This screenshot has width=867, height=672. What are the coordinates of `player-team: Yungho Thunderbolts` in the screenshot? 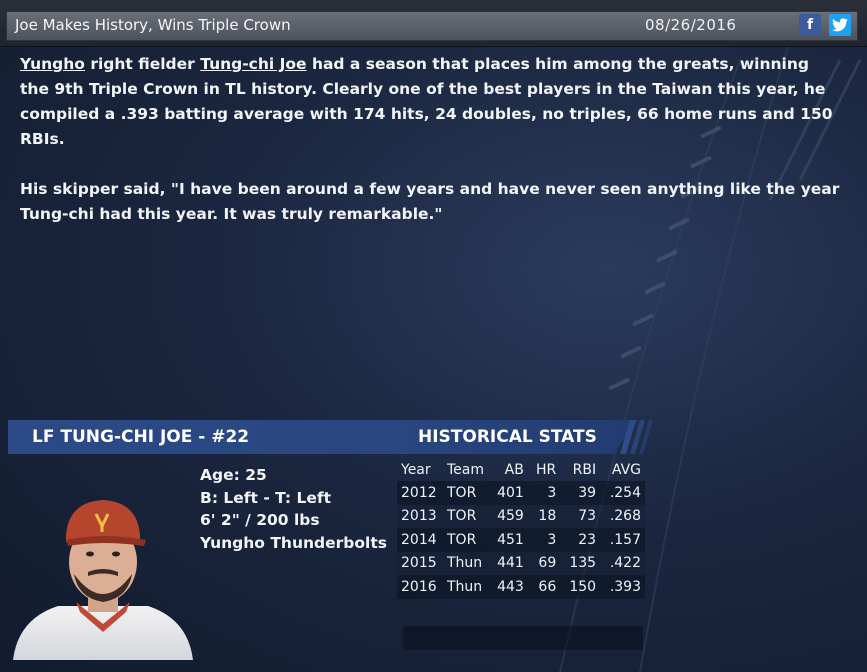 It's located at (293, 542).